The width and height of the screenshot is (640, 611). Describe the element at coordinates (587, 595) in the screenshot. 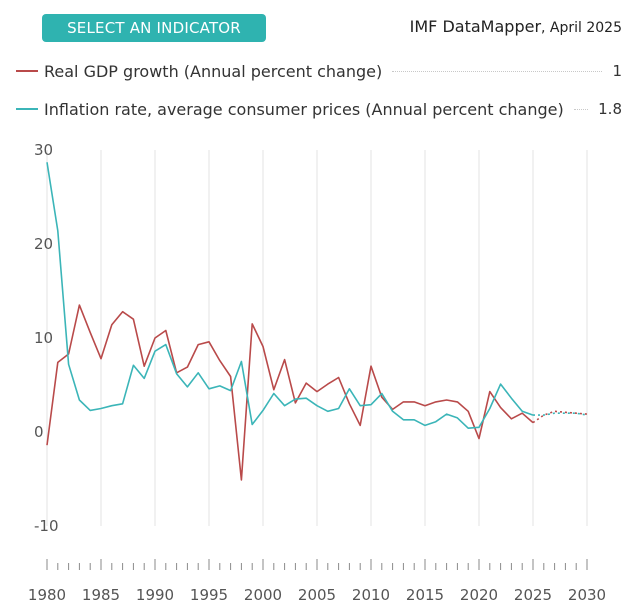

I see `x-tick-label-2030: 2030` at that location.